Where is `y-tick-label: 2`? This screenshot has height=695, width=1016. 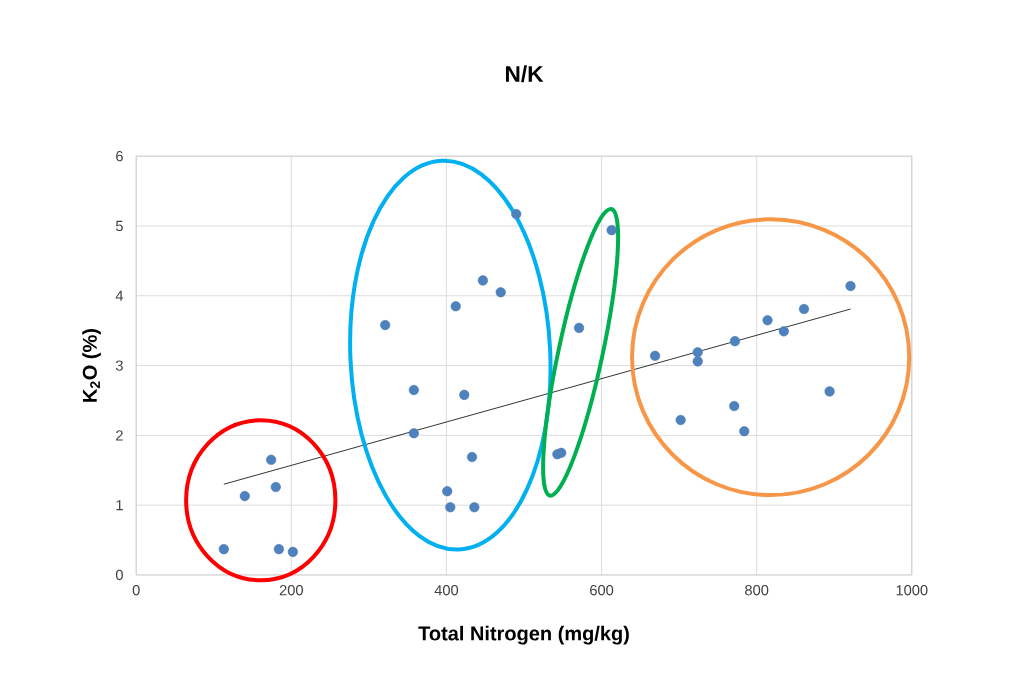 y-tick-label: 2 is located at coordinates (119, 435).